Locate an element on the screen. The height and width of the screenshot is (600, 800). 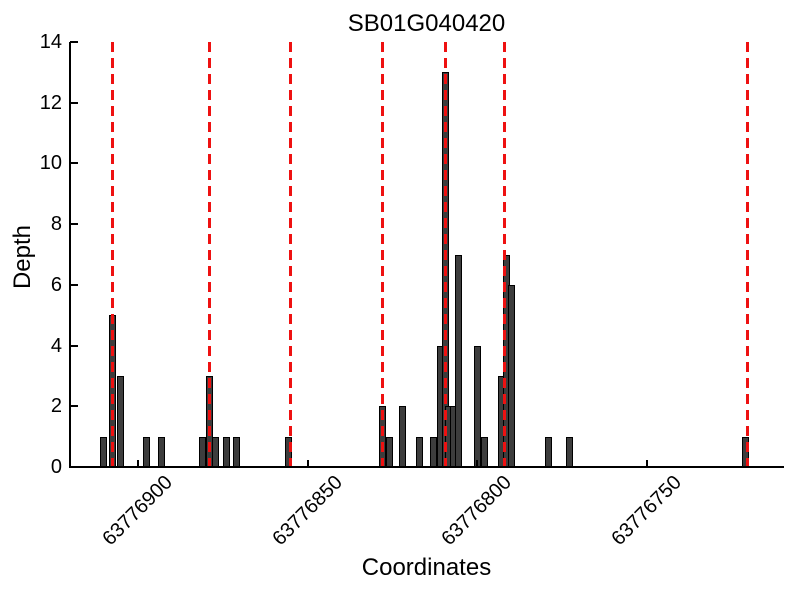
x-tick-label: 63776900 is located at coordinates (137, 510).